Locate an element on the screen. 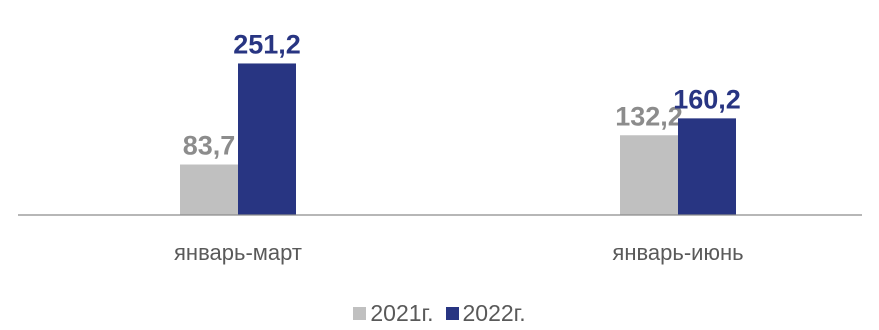  category-label-0: январь-март is located at coordinates (238, 252).